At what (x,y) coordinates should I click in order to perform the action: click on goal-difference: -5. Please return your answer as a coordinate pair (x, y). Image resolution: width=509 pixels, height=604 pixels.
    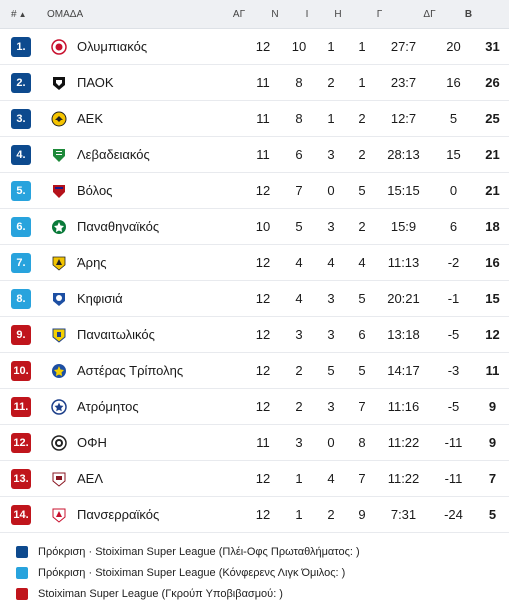
    Looking at the image, I should click on (453, 406).